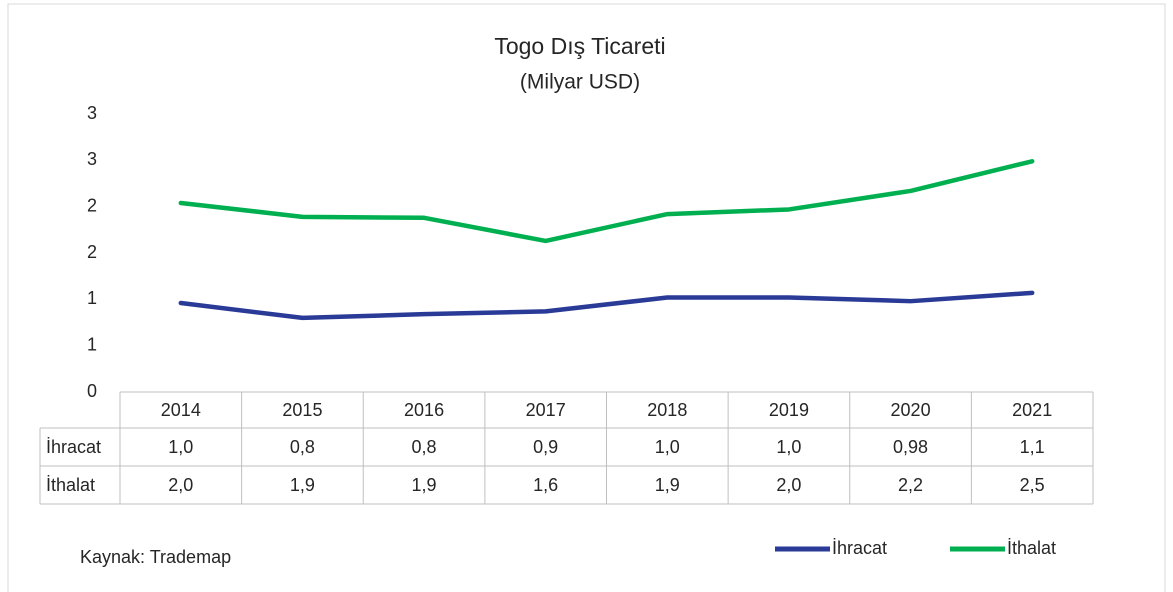  What do you see at coordinates (910, 485) in the screenshot?
I see `table-cell: 2,2` at bounding box center [910, 485].